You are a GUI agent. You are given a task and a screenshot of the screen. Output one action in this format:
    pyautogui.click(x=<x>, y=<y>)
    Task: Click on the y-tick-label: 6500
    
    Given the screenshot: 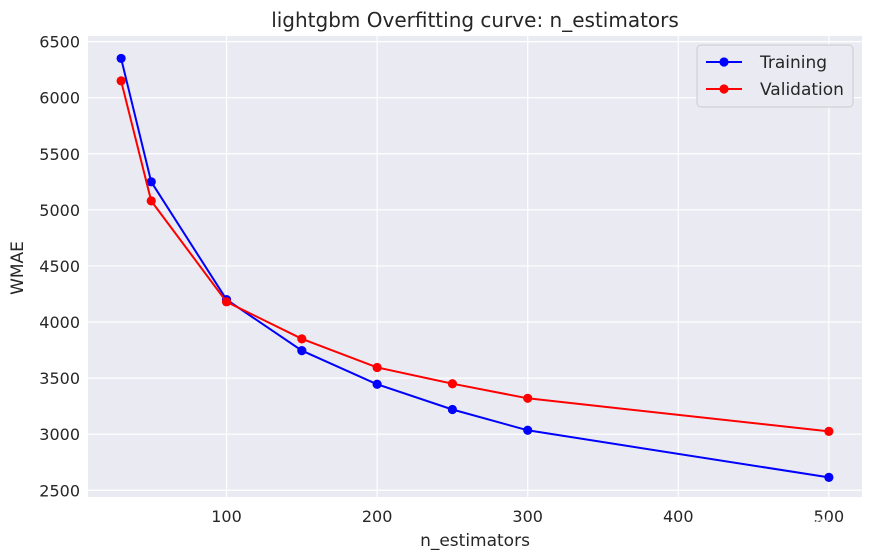 What is the action you would take?
    pyautogui.click(x=59, y=42)
    